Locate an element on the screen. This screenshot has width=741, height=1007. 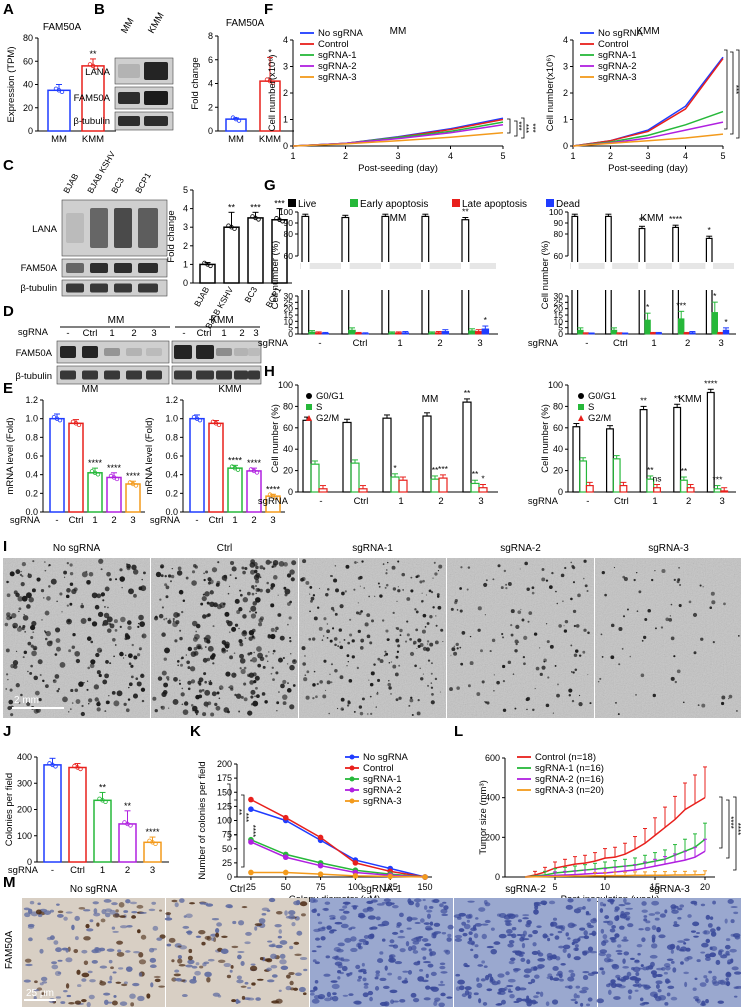
lane-label: - is located at coordinates (67, 333).